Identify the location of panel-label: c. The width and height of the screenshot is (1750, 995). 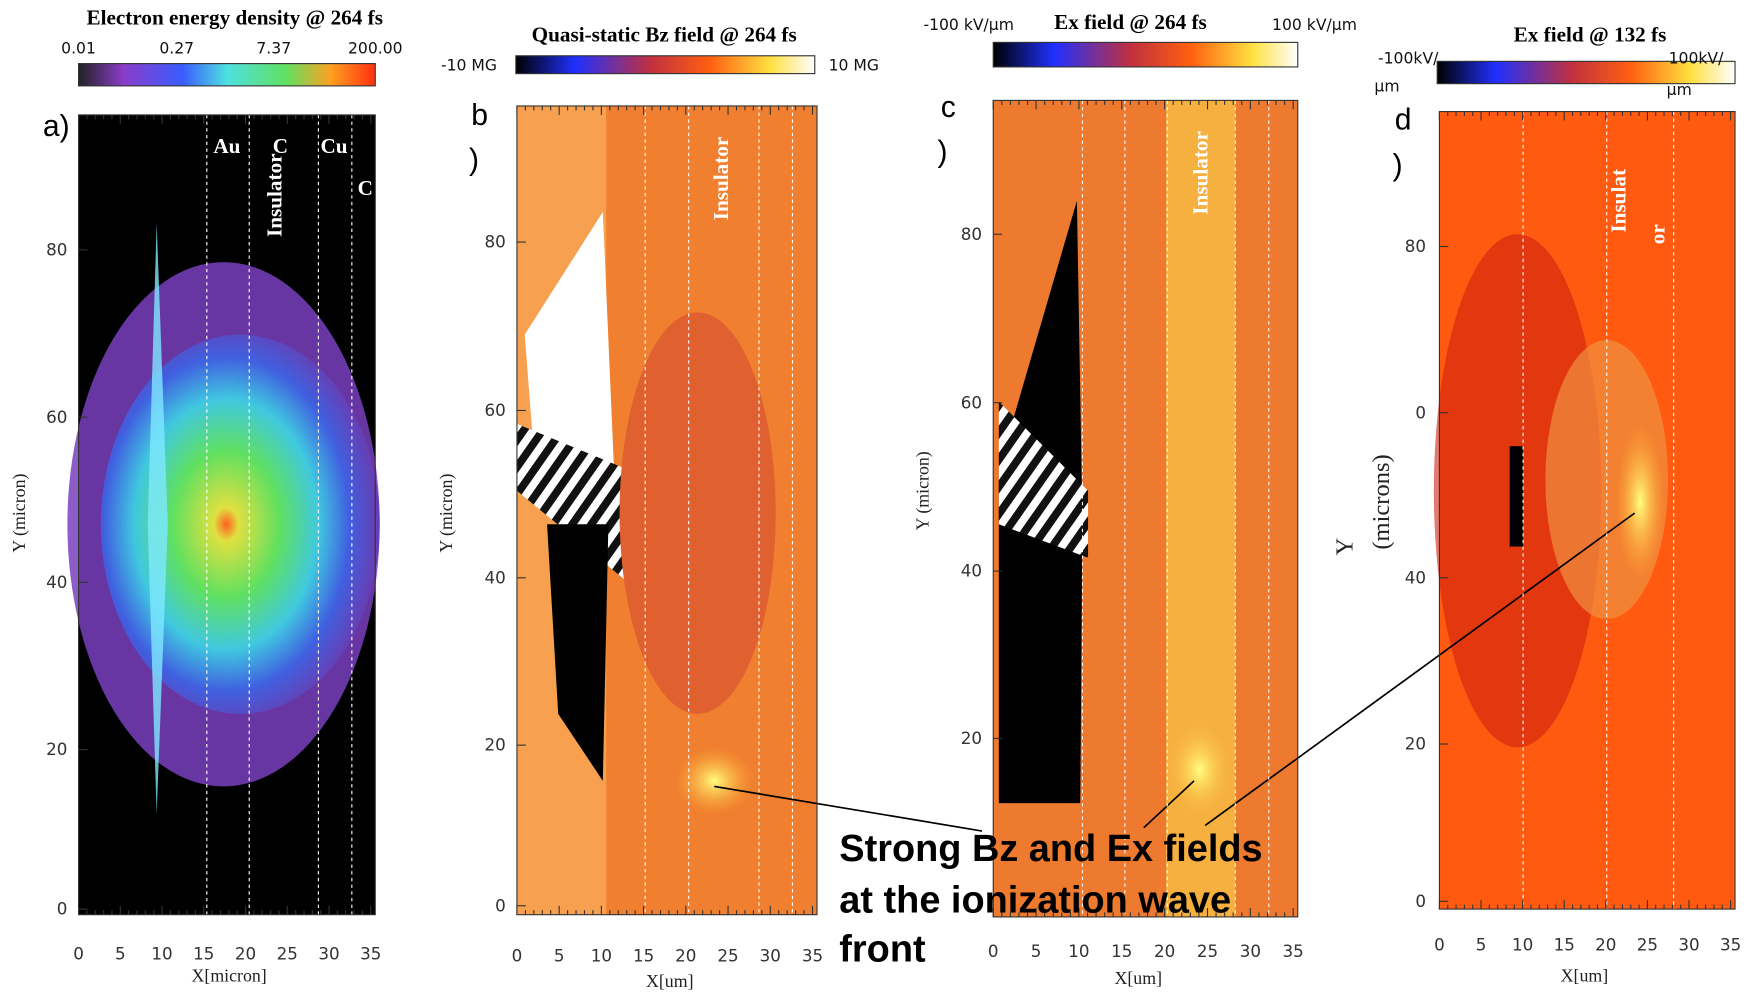
(948, 107).